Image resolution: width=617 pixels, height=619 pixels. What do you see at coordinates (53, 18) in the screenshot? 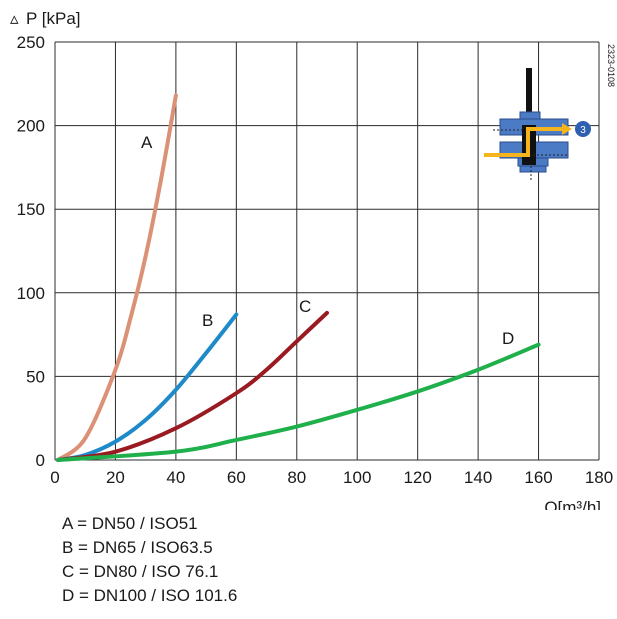
I see `y-axis-title: P [kPa]` at bounding box center [53, 18].